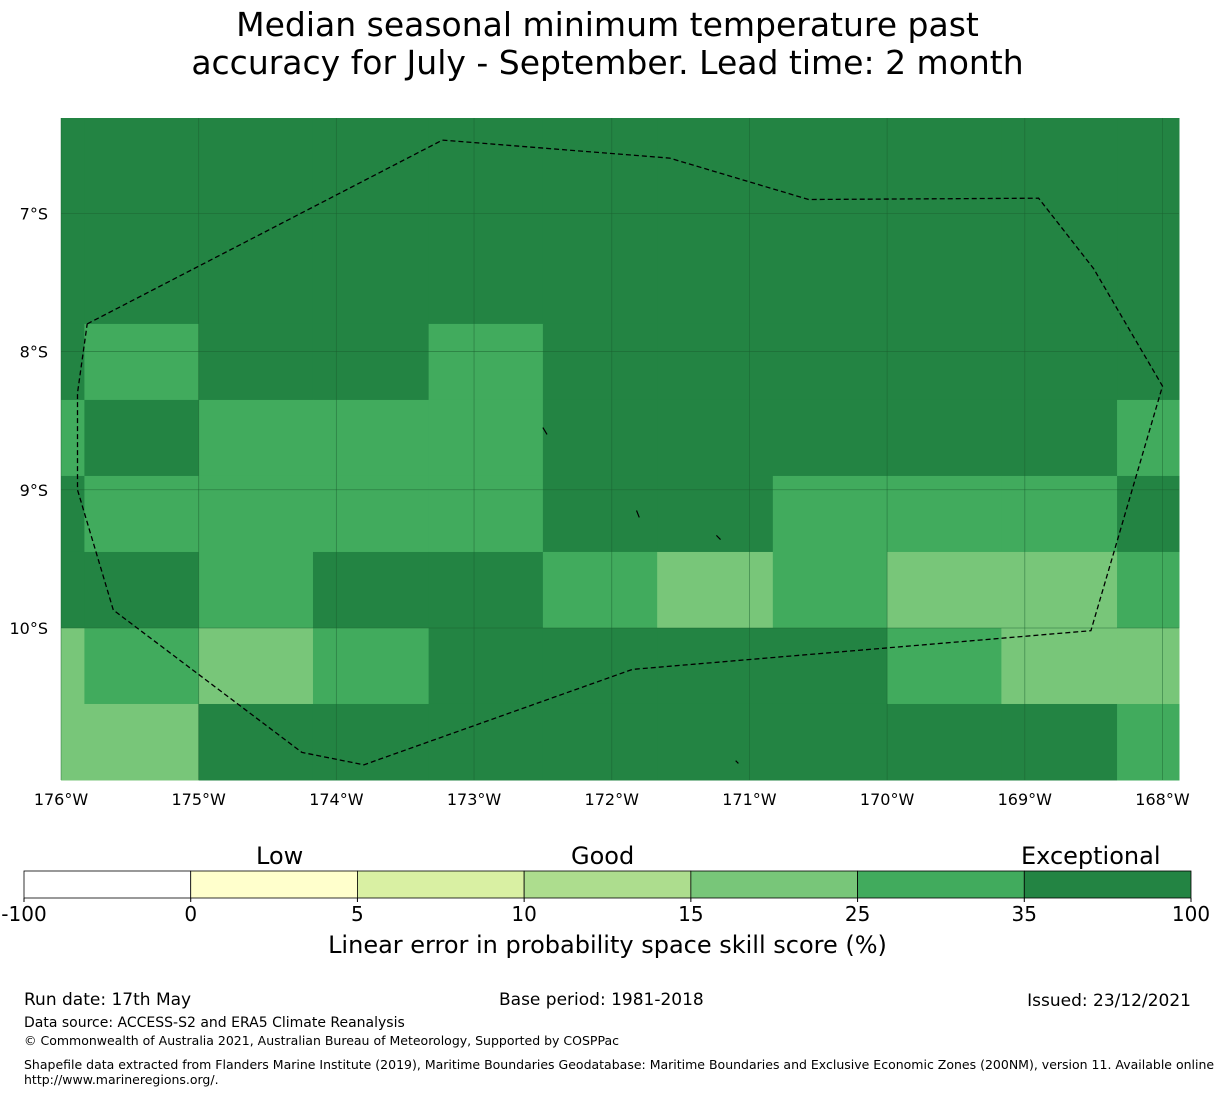 This screenshot has width=1215, height=1095. What do you see at coordinates (34, 490) in the screenshot?
I see `lat-tick-label: 9°S` at bounding box center [34, 490].